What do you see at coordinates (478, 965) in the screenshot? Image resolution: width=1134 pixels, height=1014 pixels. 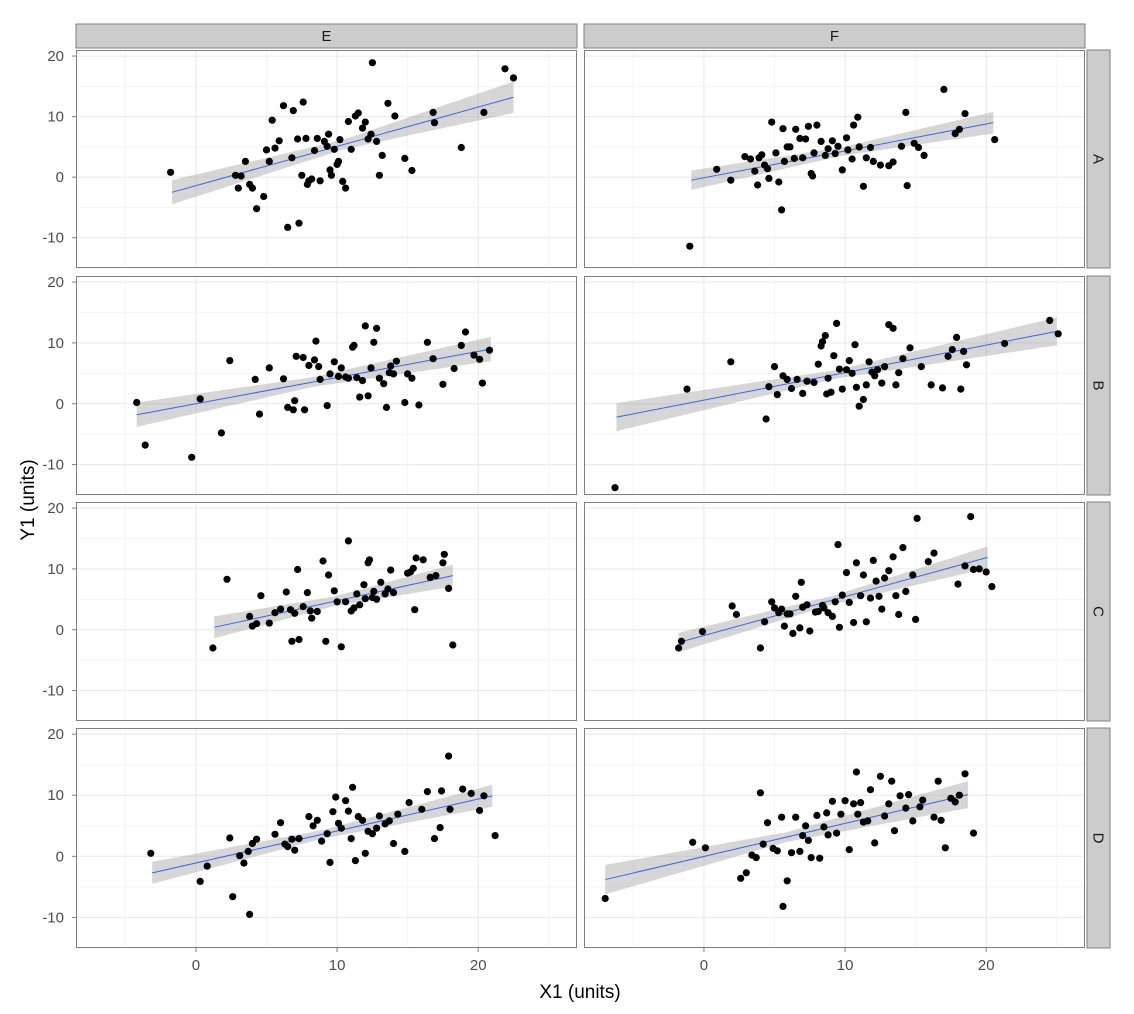 I see `x-tick-label: 20` at bounding box center [478, 965].